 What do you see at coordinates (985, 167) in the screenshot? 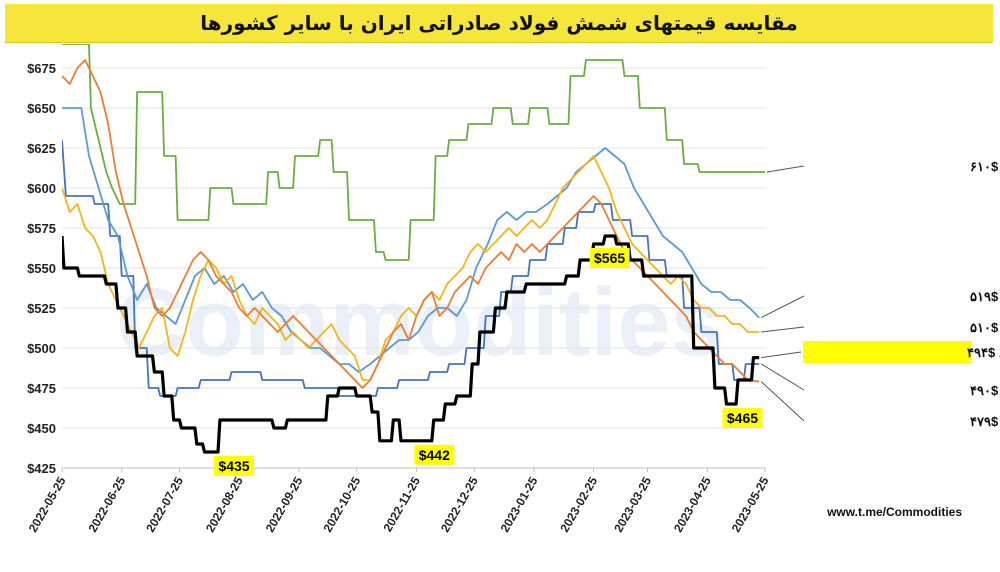
I see `series-label-turkey: بیلت فوب ترکیه, $۶۱۰` at bounding box center [985, 167].